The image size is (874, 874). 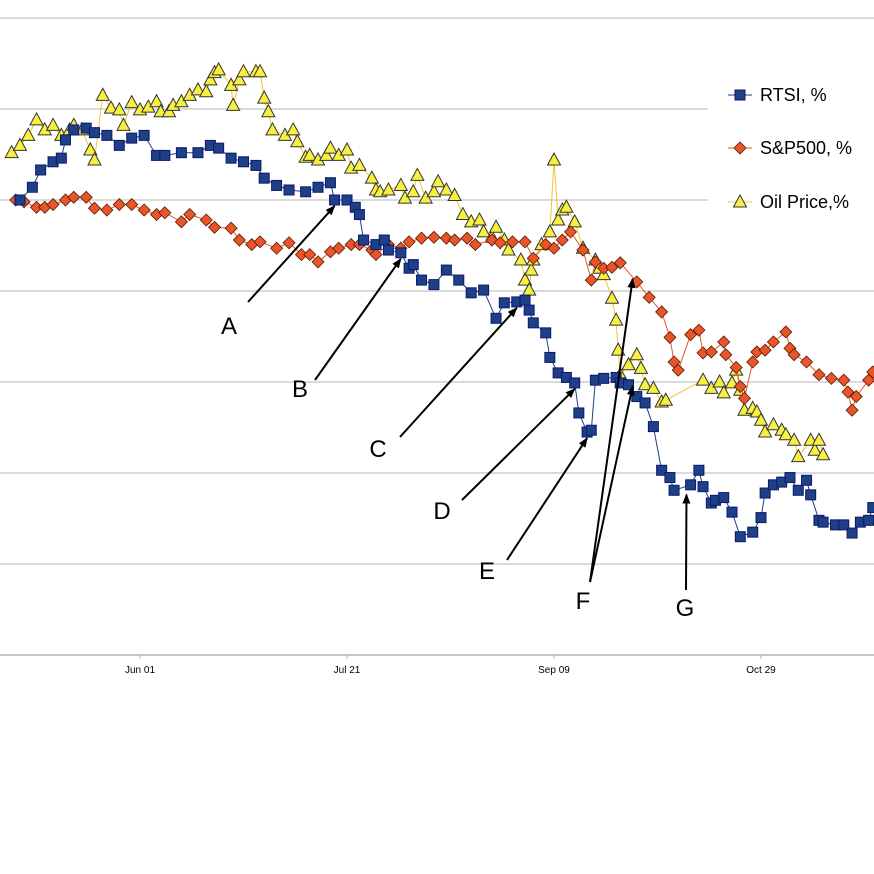 What do you see at coordinates (612, 430) in the screenshot?
I see `annotation-arrow` at bounding box center [612, 430].